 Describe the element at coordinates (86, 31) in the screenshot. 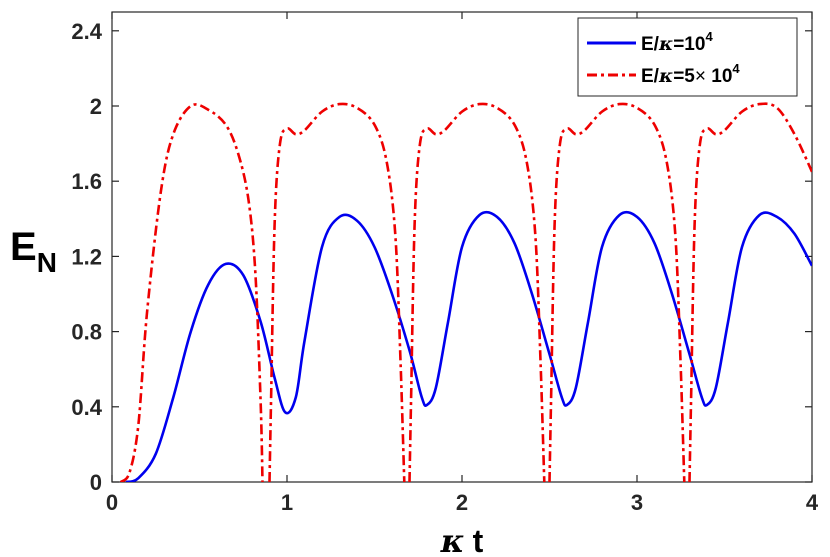

I see `y-tick-label: 2.4` at that location.